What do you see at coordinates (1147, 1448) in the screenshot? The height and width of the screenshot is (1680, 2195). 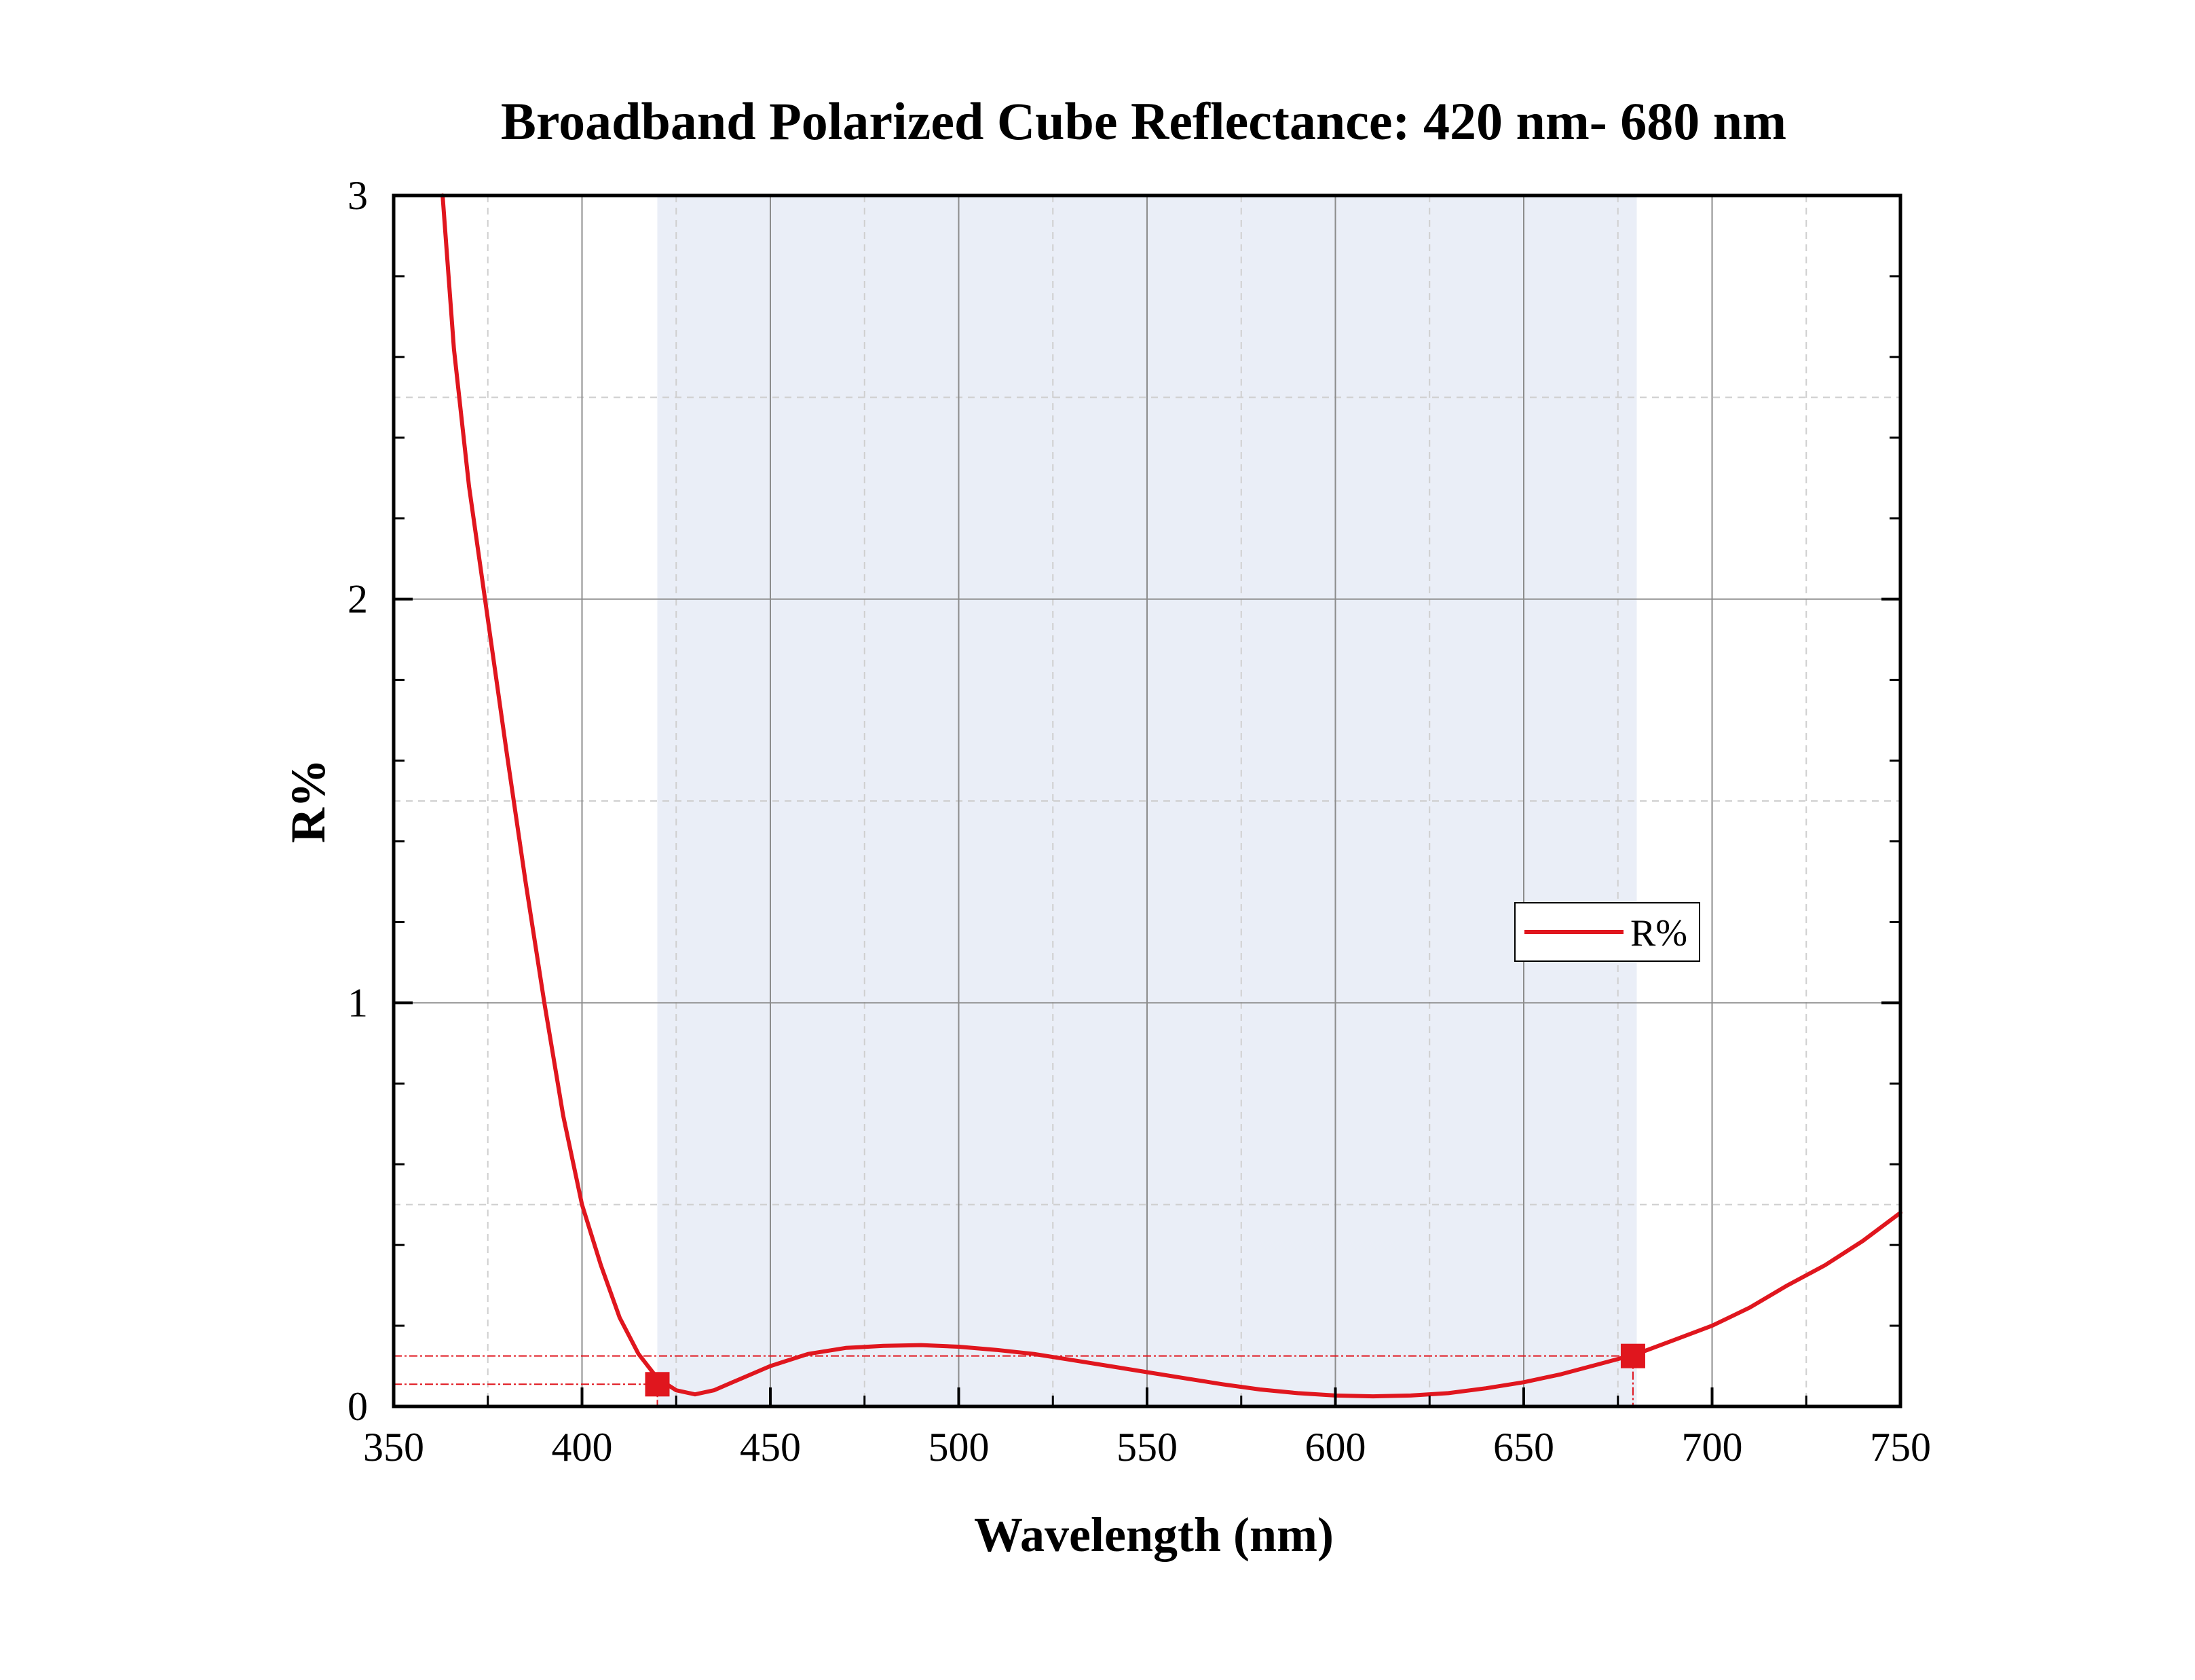 I see `x-tick-label: 550` at bounding box center [1147, 1448].